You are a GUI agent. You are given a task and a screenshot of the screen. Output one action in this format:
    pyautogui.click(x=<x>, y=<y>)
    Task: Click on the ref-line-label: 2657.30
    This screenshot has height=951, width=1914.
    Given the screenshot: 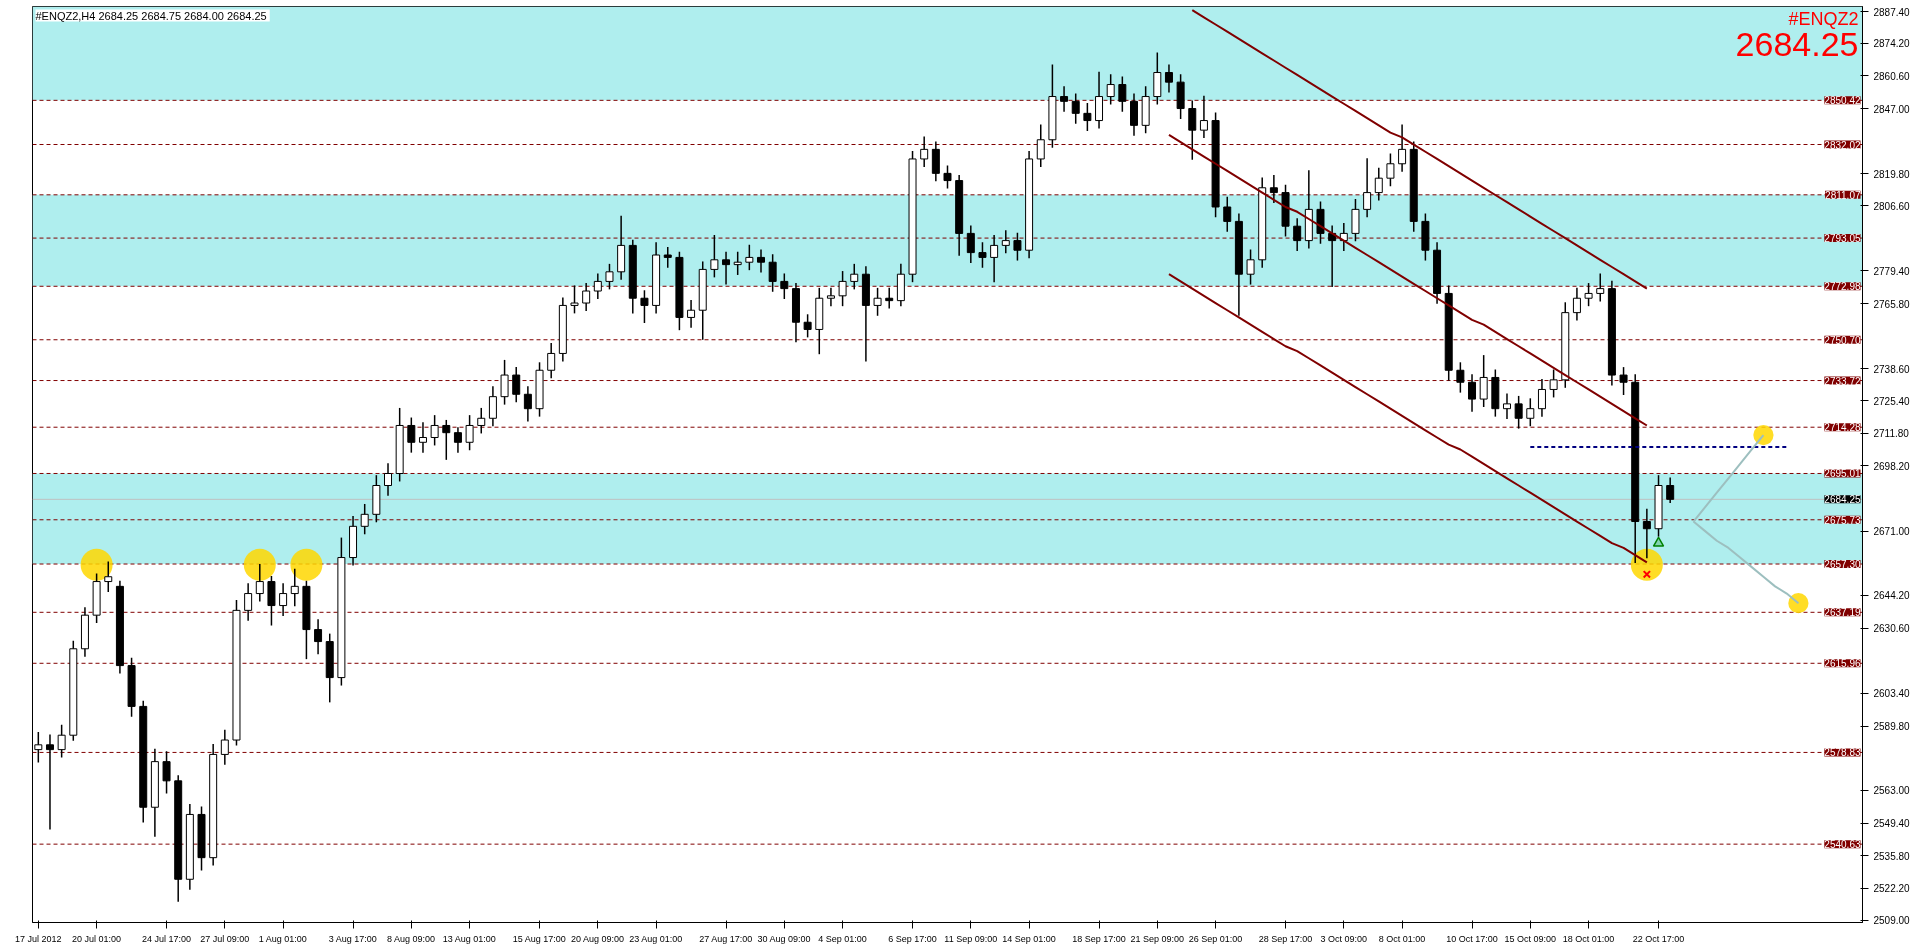 What is the action you would take?
    pyautogui.click(x=1842, y=565)
    